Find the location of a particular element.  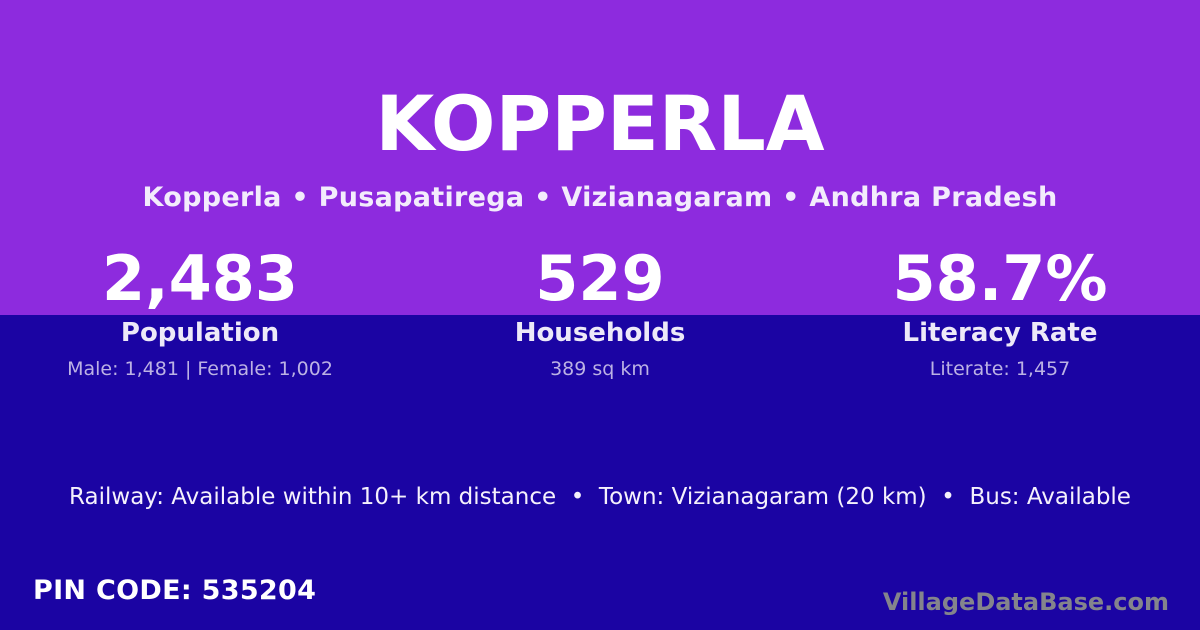

literacy-label: Literacy Rate is located at coordinates (1000, 333).